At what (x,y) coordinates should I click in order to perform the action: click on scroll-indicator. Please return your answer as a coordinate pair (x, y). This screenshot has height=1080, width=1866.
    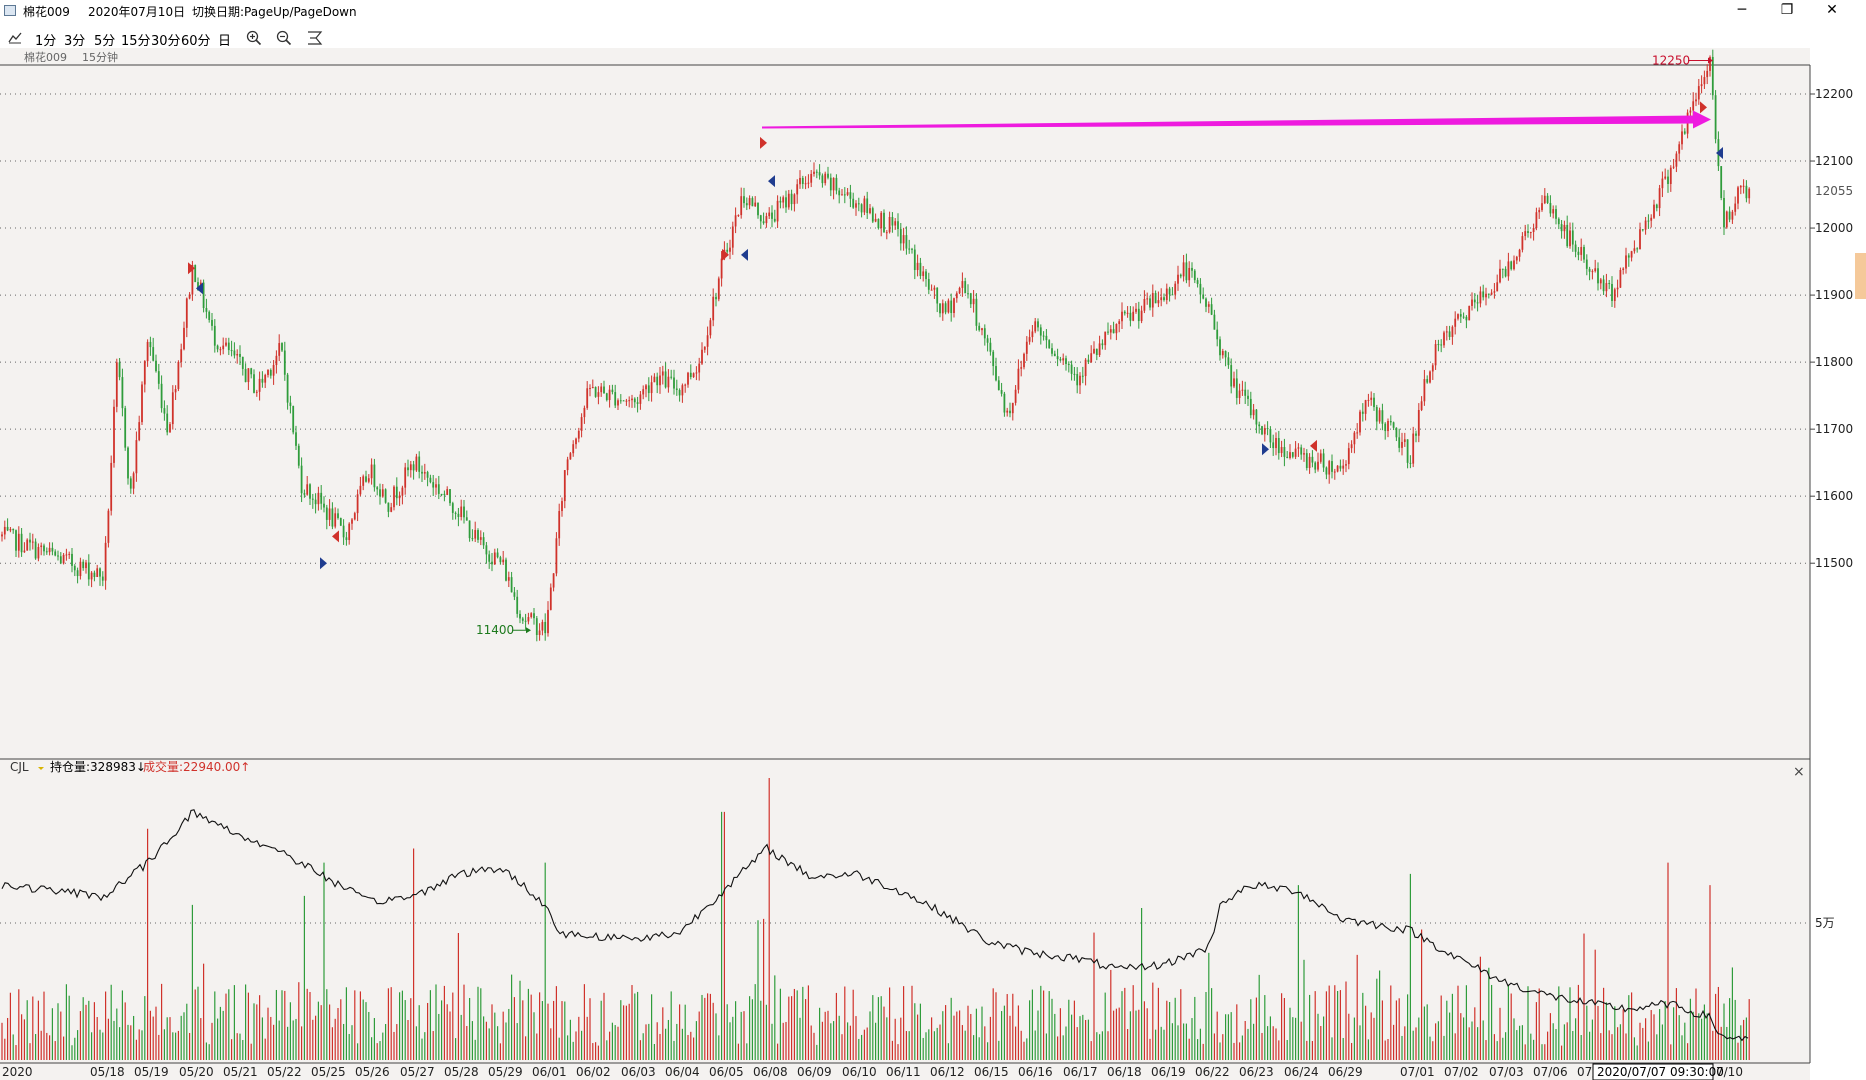
    Looking at the image, I should click on (1860, 276).